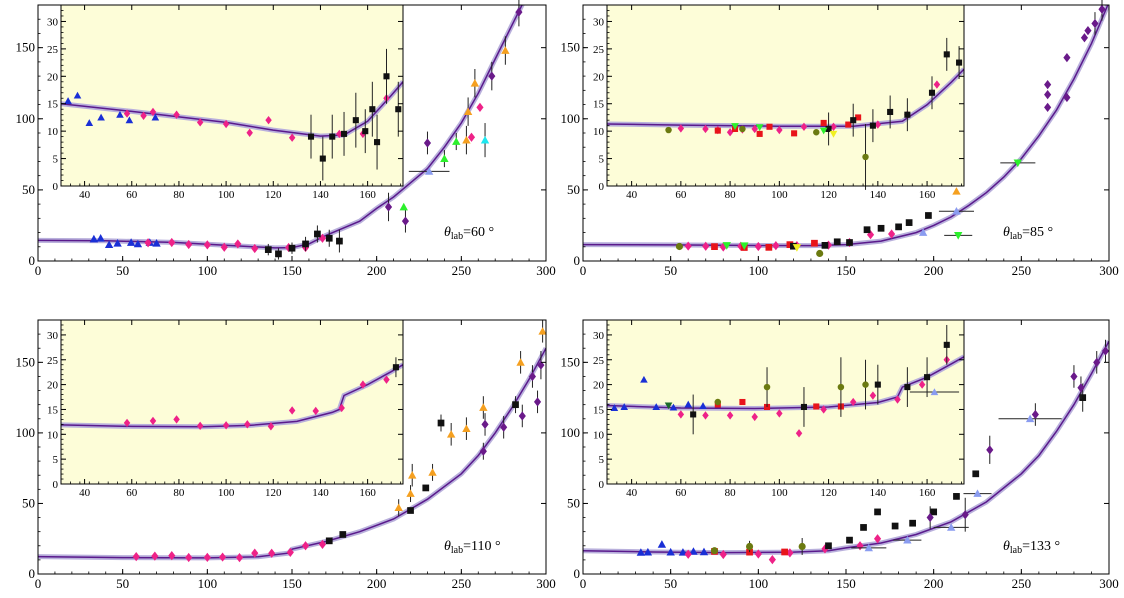  What do you see at coordinates (632, 195) in the screenshot?
I see `inset-axis-xtick-label: 40` at bounding box center [632, 195].